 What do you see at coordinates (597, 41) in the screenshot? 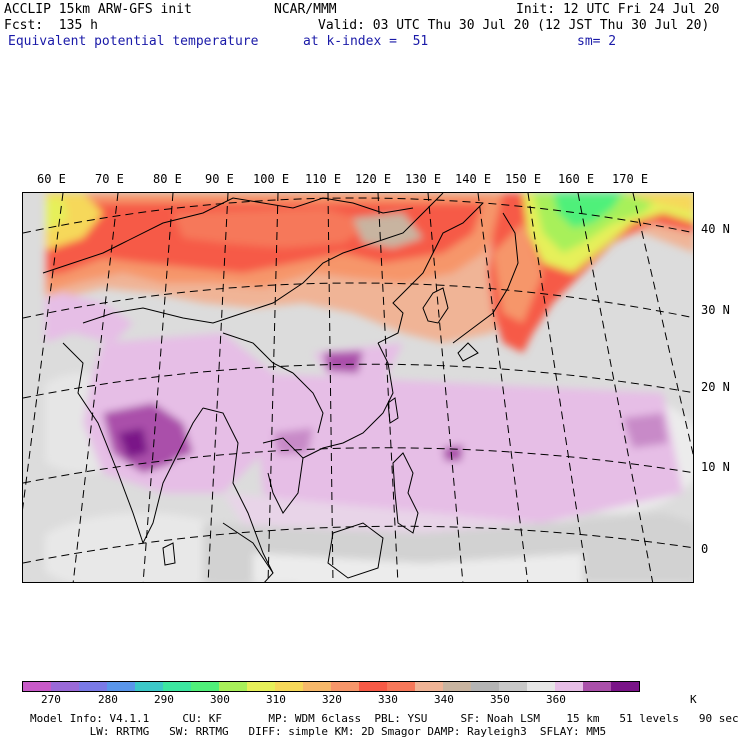
I see `smoothing-label: sm= 2` at bounding box center [597, 41].